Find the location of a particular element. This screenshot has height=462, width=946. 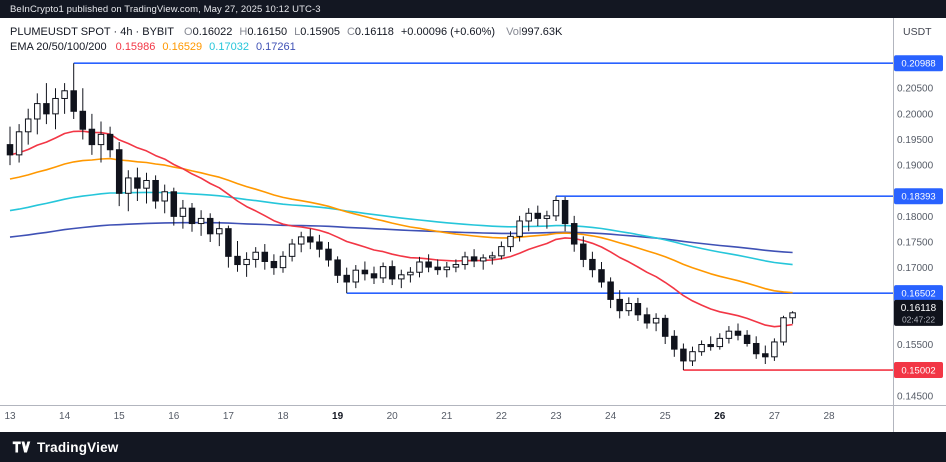

footer-bar: TradingView is located at coordinates (473, 447).